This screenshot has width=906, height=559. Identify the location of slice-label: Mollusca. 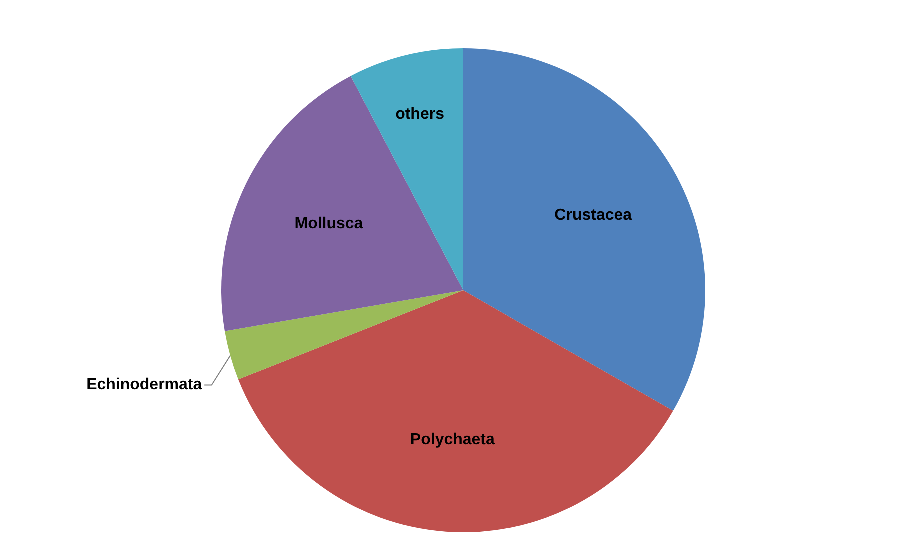
(329, 224).